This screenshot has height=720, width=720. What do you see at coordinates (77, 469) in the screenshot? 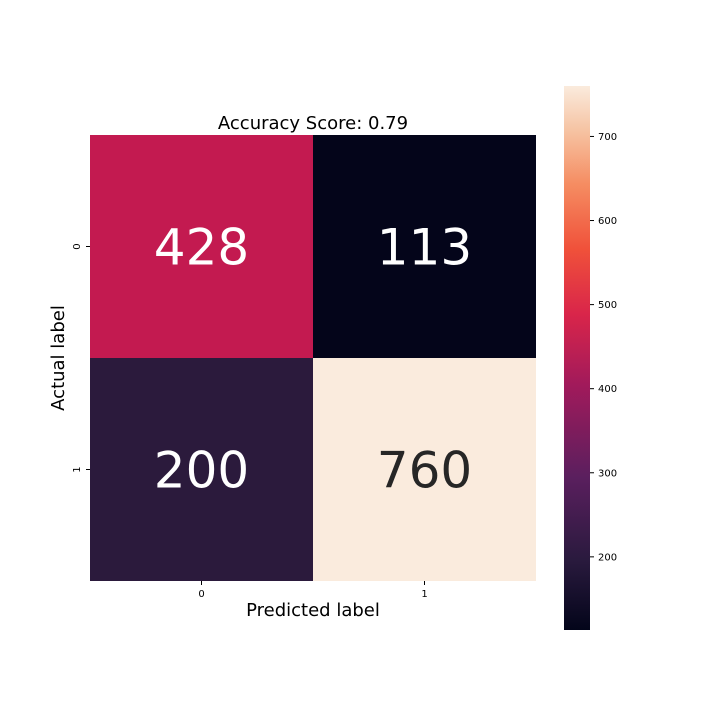
I see `y-tick-label: 1` at bounding box center [77, 469].